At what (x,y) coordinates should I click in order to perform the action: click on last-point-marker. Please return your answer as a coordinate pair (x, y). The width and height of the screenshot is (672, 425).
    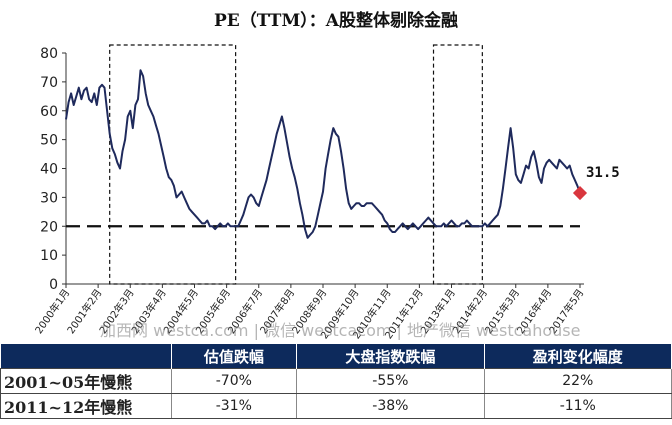
    Looking at the image, I should click on (580, 193).